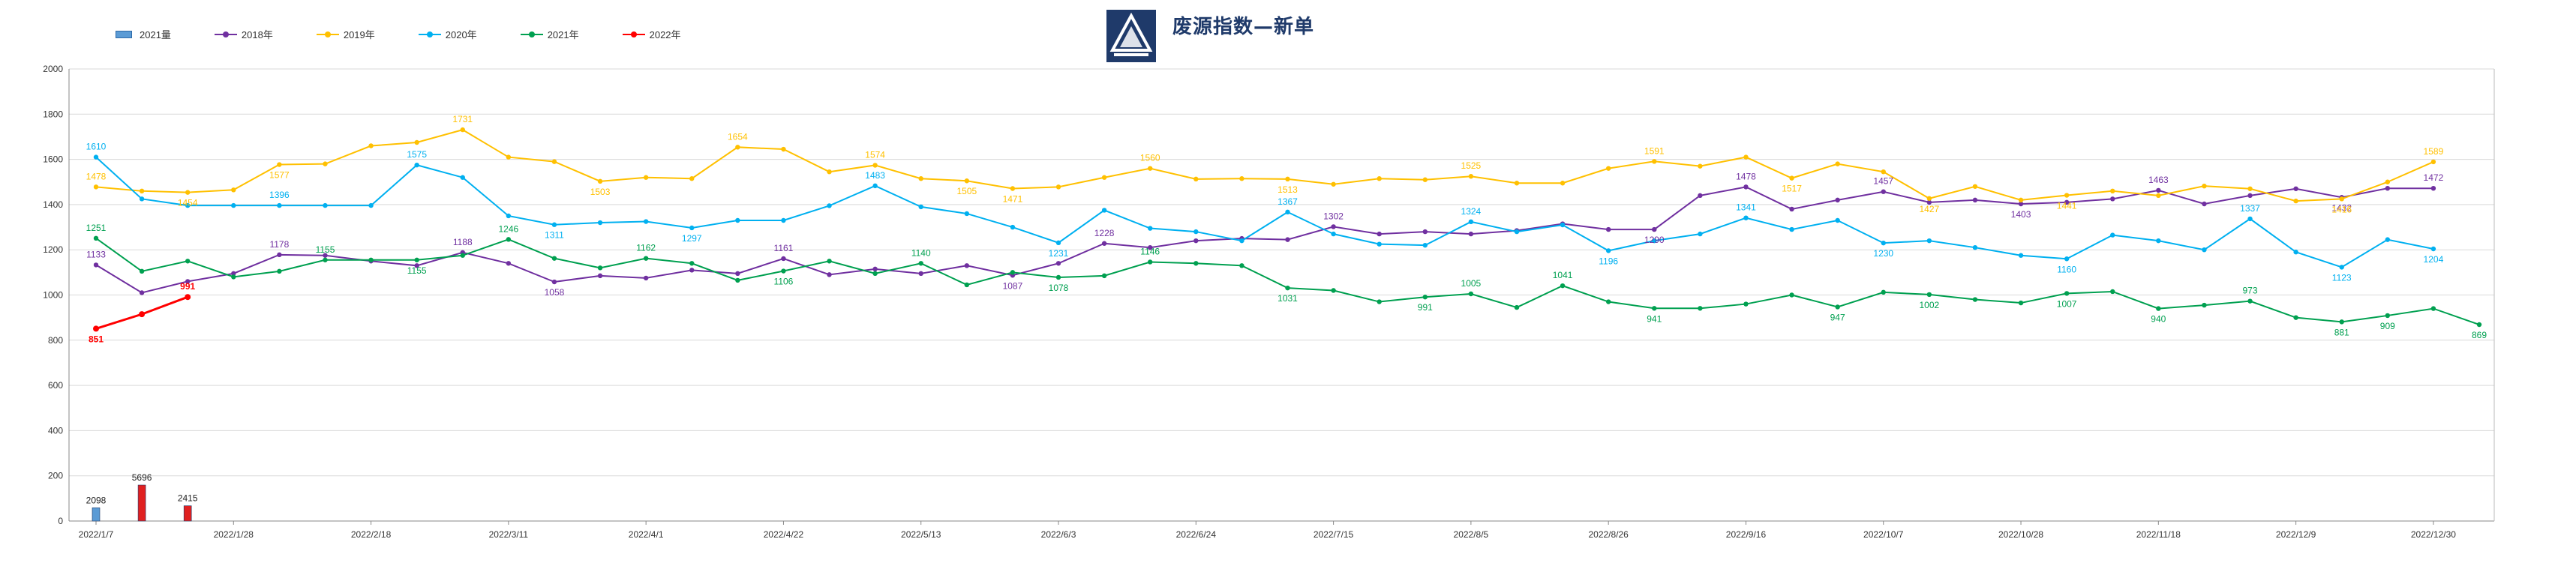 The width and height of the screenshot is (2576, 566). I want to click on data-label: 1503, so click(600, 192).